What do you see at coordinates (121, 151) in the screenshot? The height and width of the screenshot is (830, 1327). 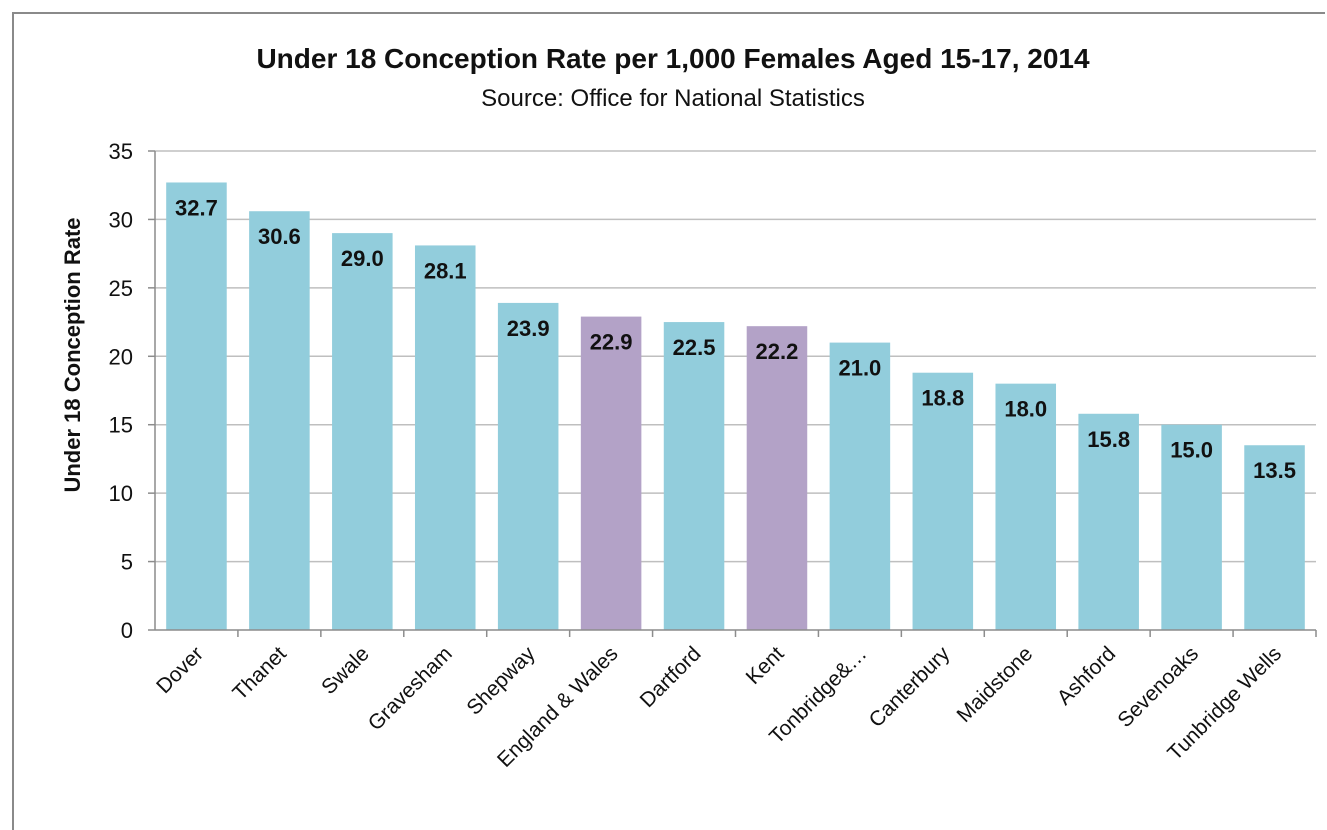 I see `y-tick-label: 35` at bounding box center [121, 151].